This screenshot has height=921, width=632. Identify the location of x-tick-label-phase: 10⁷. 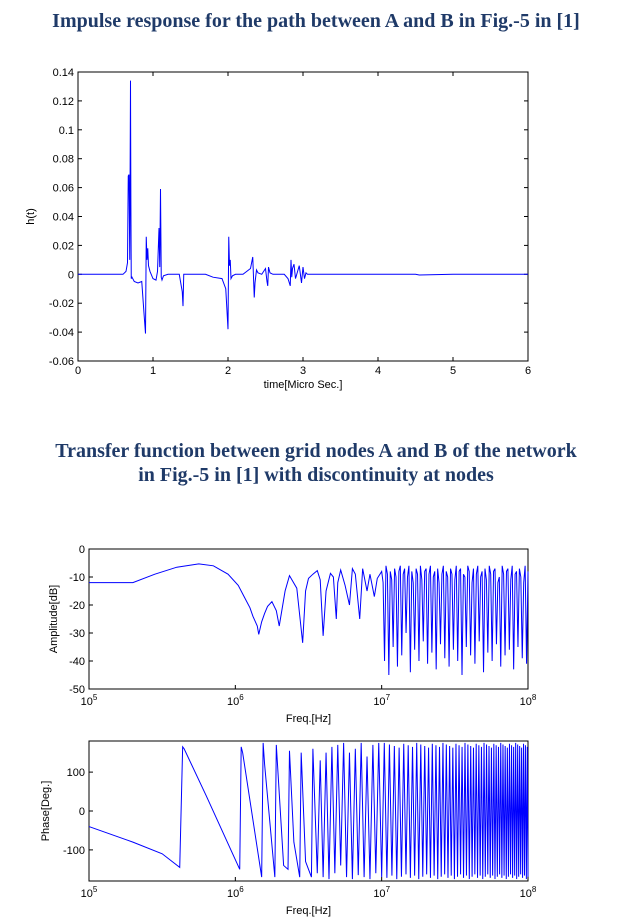
(381, 892).